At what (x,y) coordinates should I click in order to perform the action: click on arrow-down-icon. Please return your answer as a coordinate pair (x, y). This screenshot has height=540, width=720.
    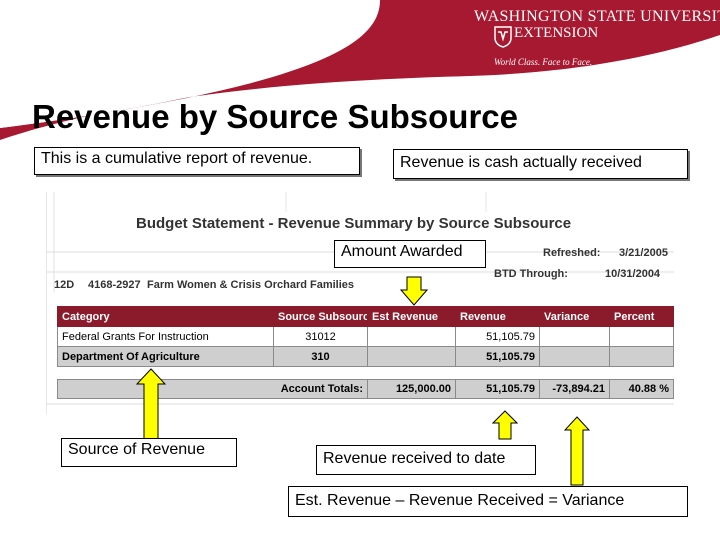
    Looking at the image, I should click on (414, 291).